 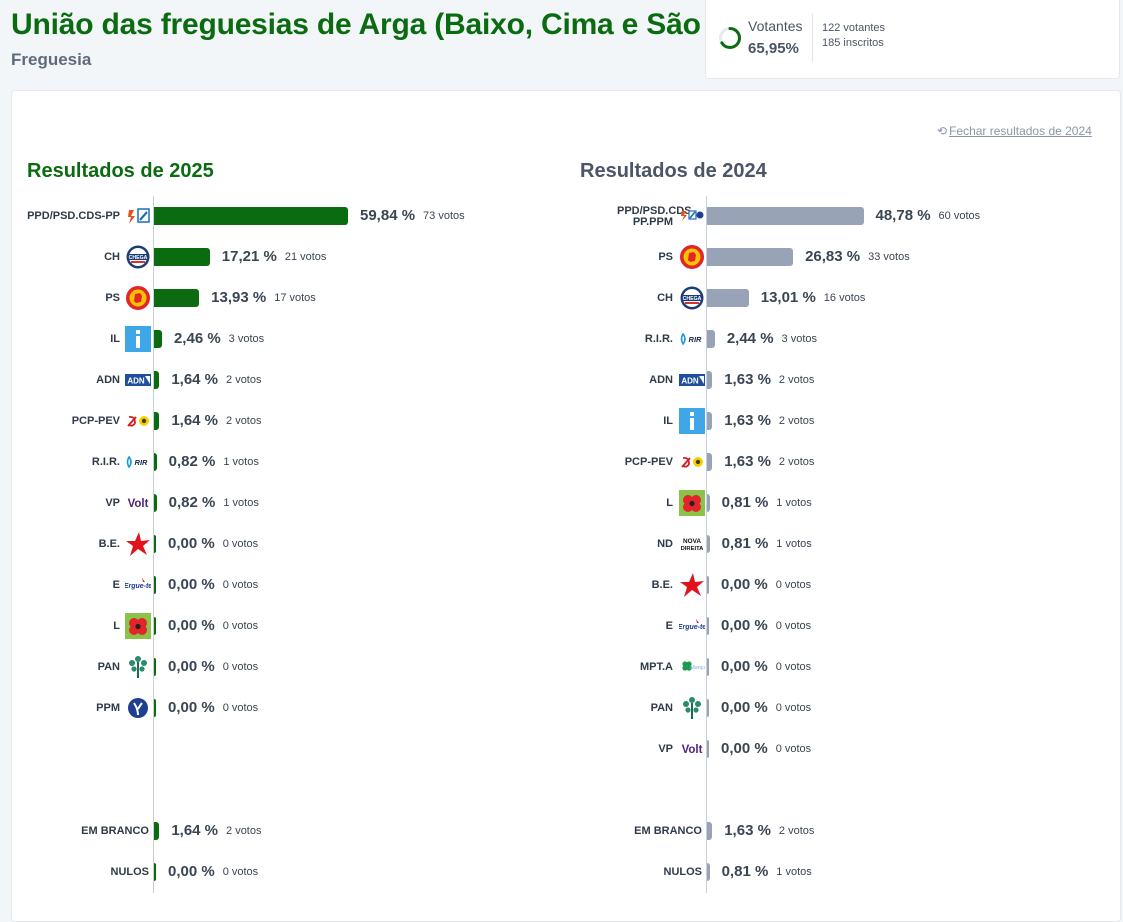 What do you see at coordinates (693, 549) in the screenshot?
I see `svg-text: DIREITA` at bounding box center [693, 549].